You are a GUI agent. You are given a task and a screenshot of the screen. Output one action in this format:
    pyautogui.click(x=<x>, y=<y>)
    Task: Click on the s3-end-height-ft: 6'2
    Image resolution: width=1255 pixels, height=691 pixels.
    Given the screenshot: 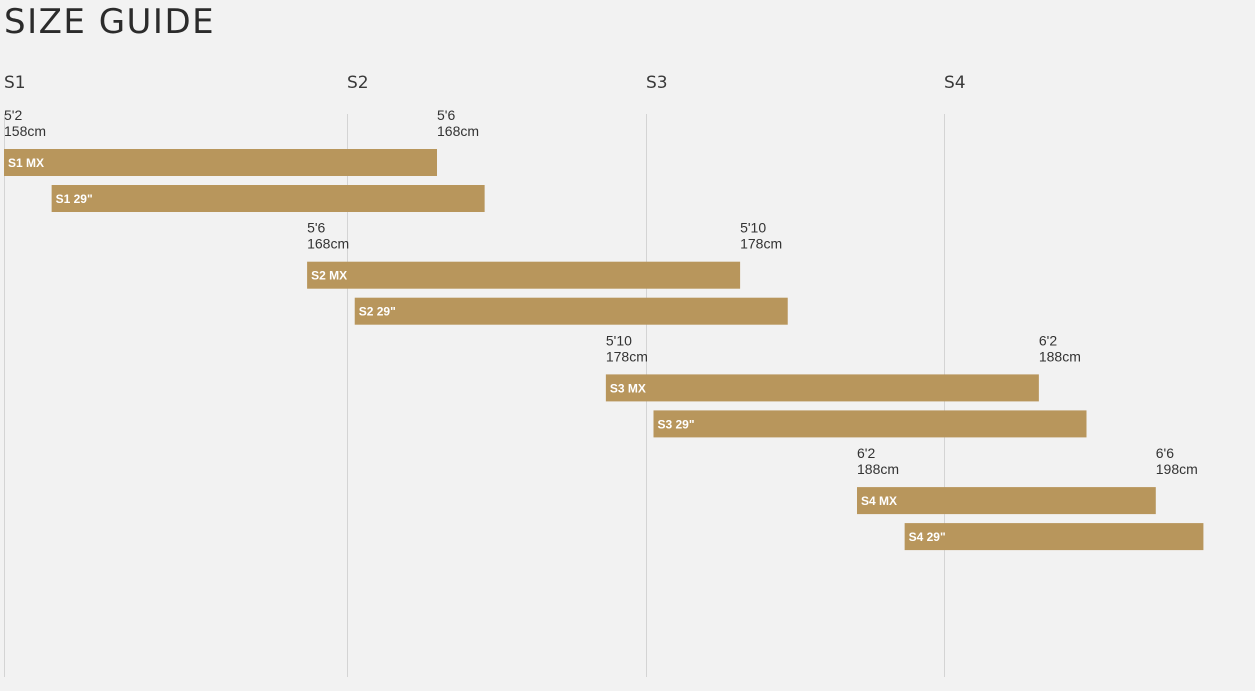 What is the action you would take?
    pyautogui.click(x=1048, y=340)
    